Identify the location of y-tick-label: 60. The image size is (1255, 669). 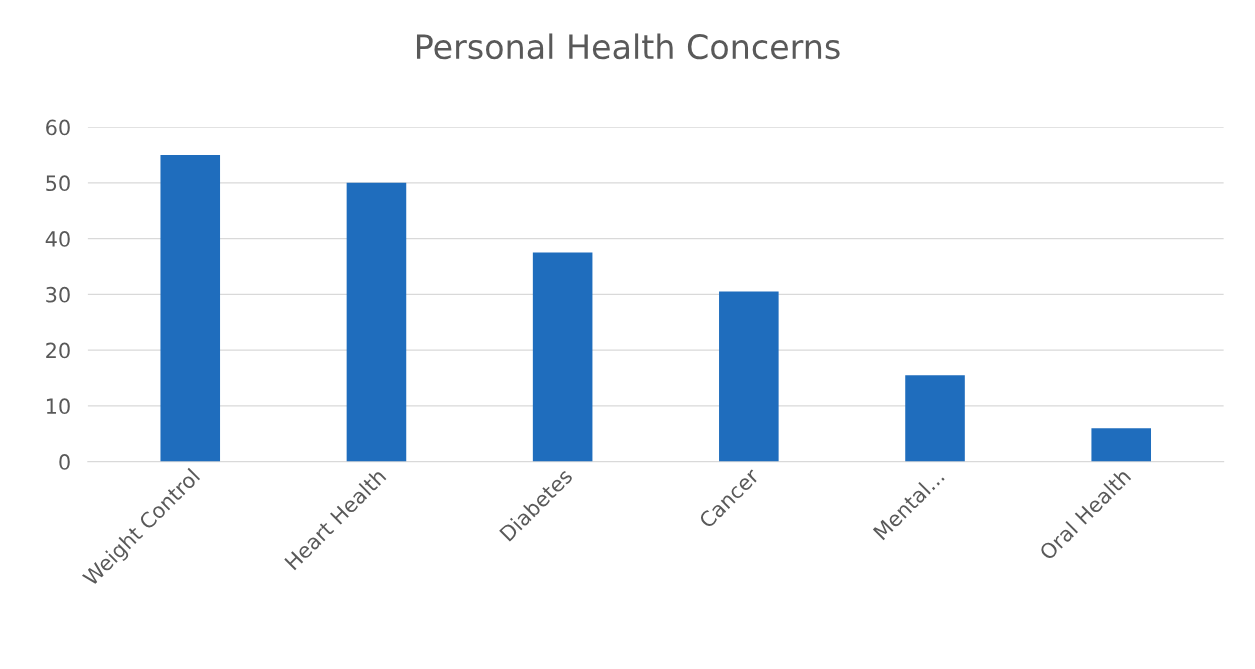
(58, 127).